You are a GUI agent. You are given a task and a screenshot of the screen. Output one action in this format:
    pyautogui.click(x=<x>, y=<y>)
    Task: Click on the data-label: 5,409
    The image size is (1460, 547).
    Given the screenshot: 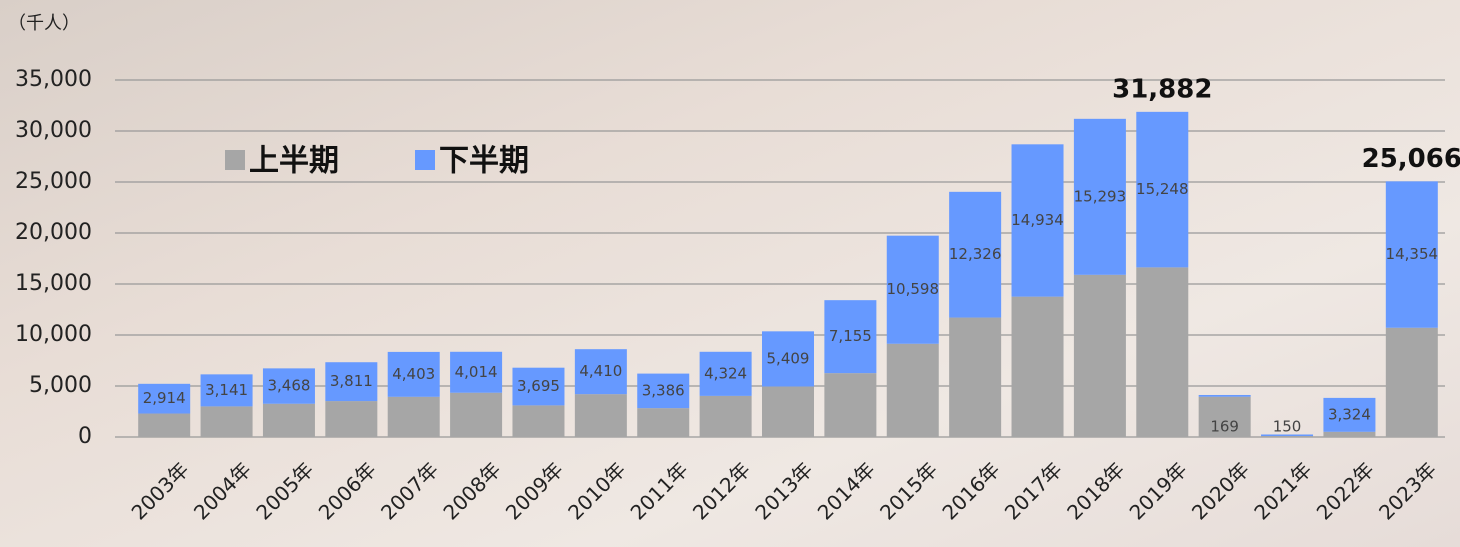 What is the action you would take?
    pyautogui.click(x=788, y=358)
    